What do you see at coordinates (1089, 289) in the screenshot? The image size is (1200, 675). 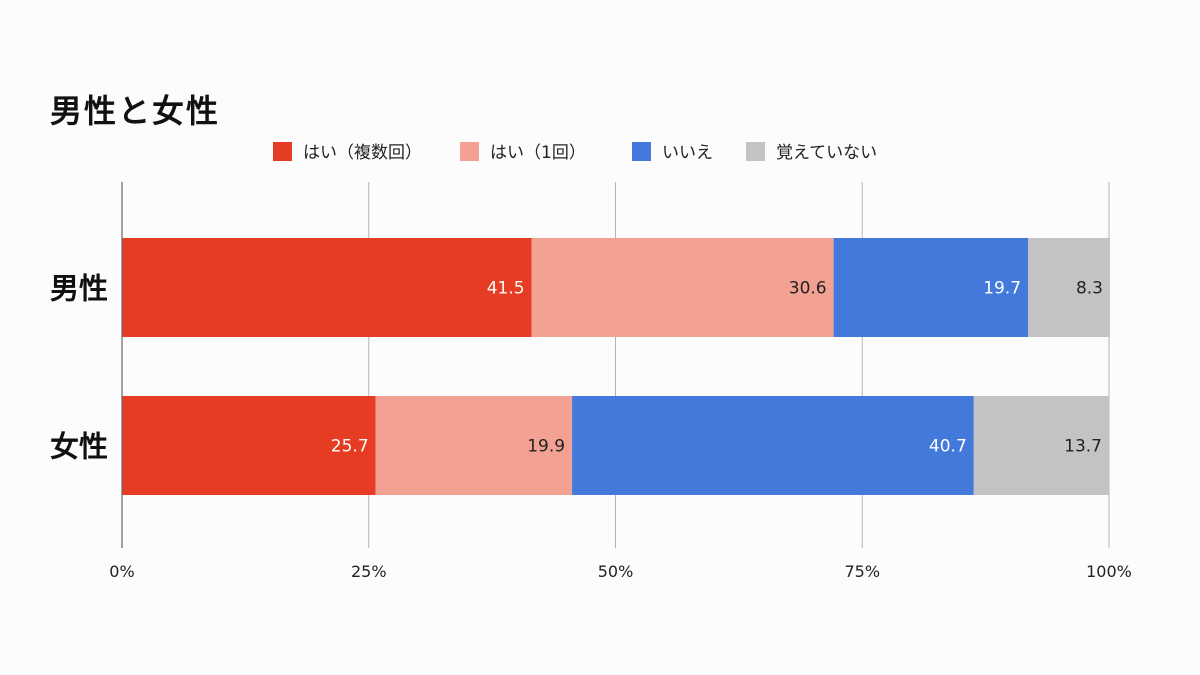 I see `data-label: 8.3` at bounding box center [1089, 289].